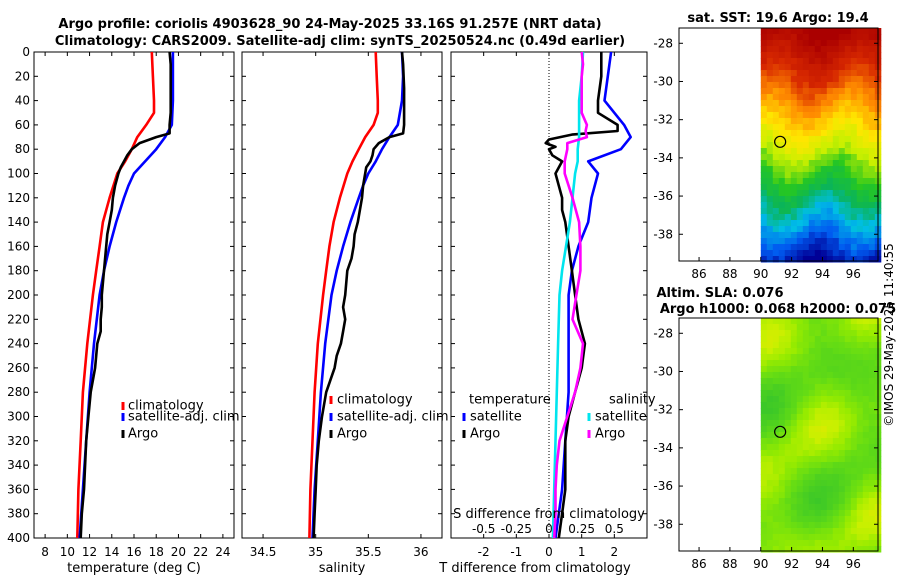 The image size is (900, 580). Describe the element at coordinates (111, 552) in the screenshot. I see `x-tick-label: 14` at that location.